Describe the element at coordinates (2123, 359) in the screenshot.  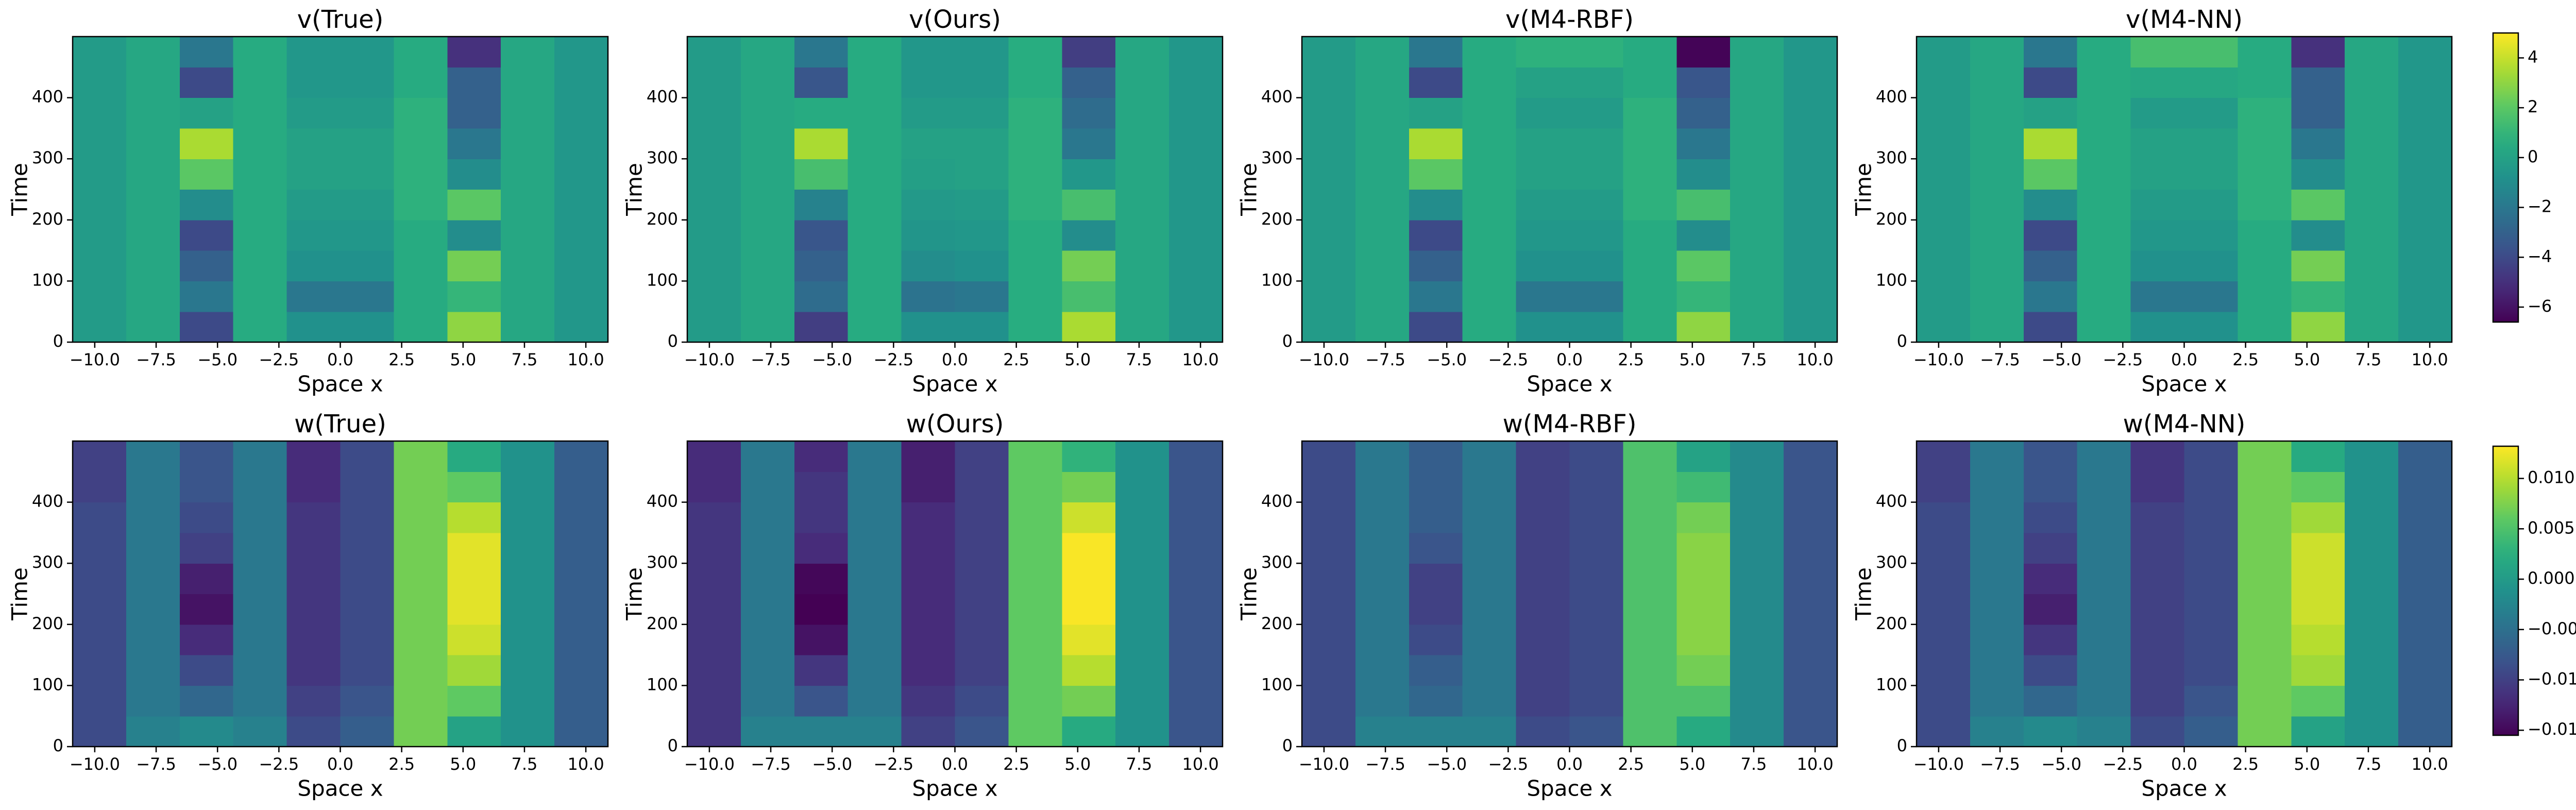
I see `x-tick-label: −2.5` at that location.